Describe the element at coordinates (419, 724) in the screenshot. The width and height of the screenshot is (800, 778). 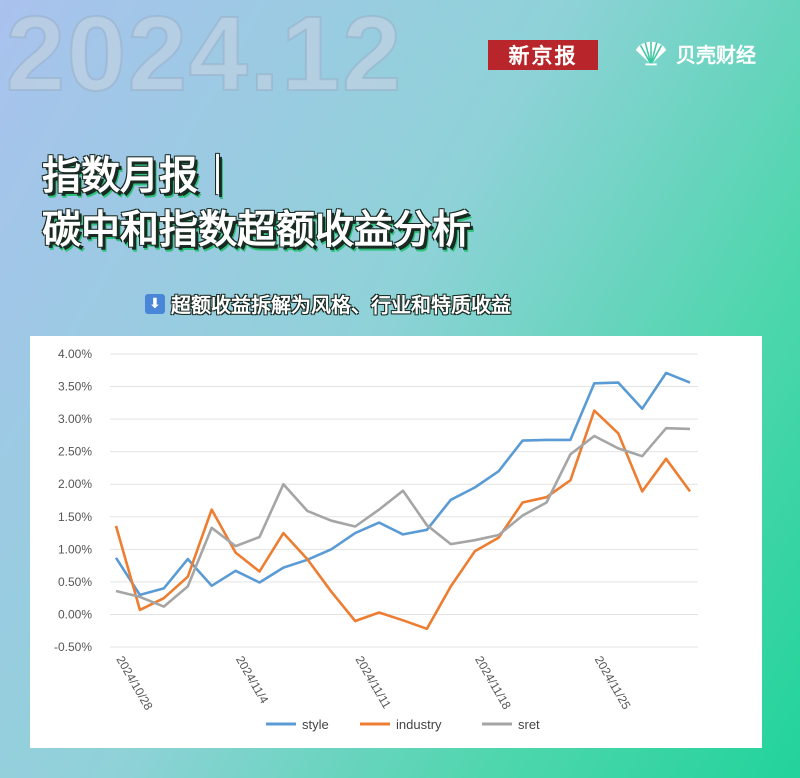
I see `legend-label-industry: industry` at that location.